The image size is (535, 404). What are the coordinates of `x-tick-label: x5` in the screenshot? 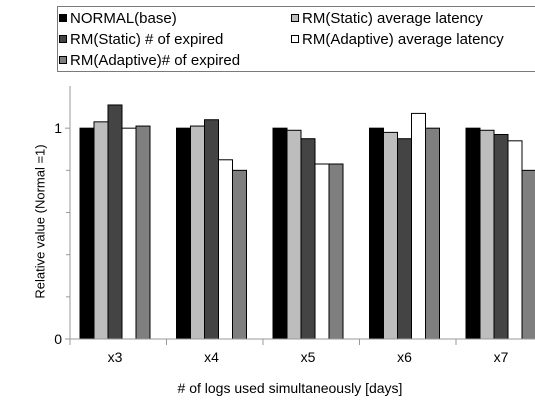 It's located at (308, 357).